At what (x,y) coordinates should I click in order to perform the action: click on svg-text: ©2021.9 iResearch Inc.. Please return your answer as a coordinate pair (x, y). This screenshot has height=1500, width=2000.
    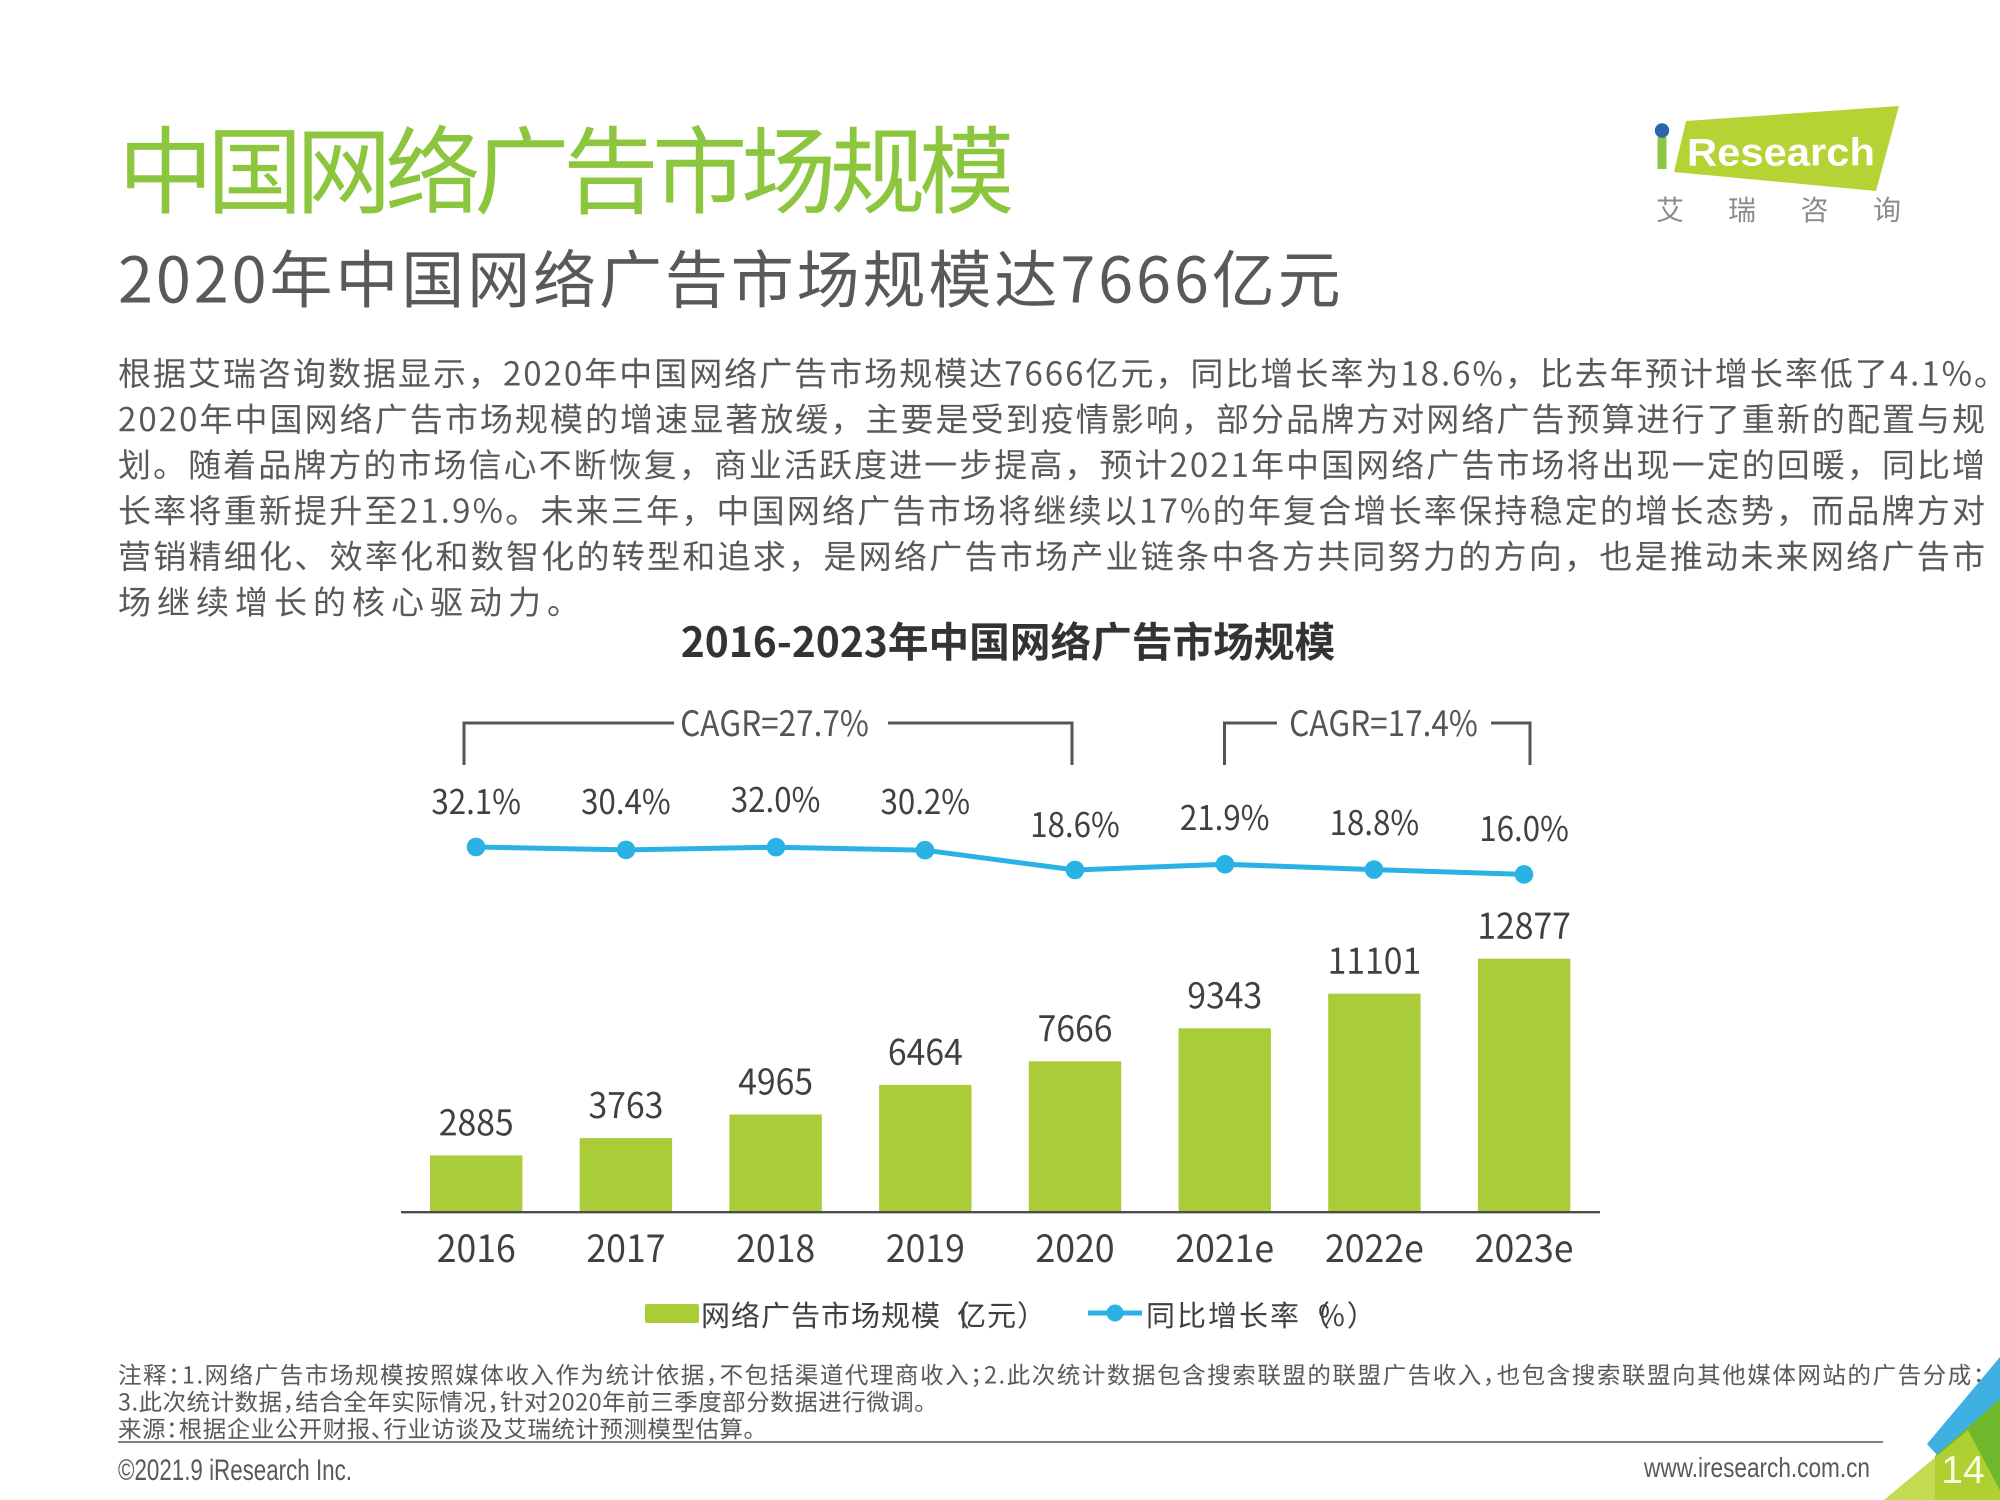
    Looking at the image, I should click on (235, 1470).